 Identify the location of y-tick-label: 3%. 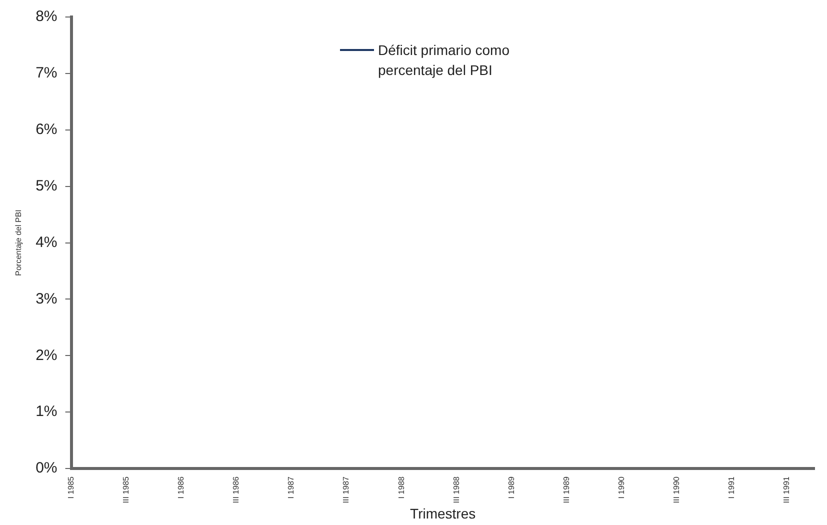
(47, 299).